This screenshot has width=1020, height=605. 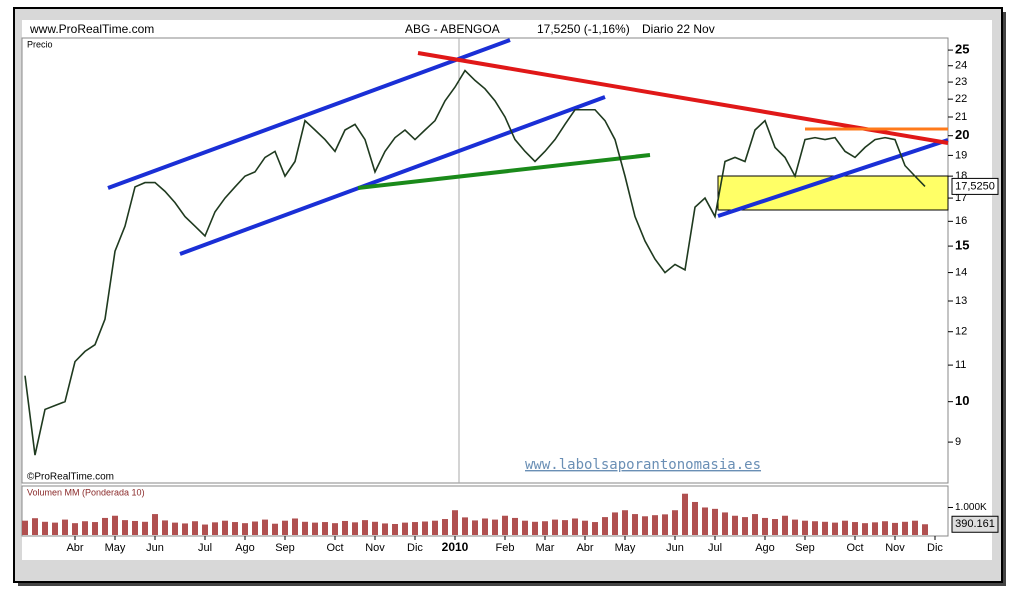 What do you see at coordinates (678, 29) in the screenshot?
I see `period: Diario 22 Nov` at bounding box center [678, 29].